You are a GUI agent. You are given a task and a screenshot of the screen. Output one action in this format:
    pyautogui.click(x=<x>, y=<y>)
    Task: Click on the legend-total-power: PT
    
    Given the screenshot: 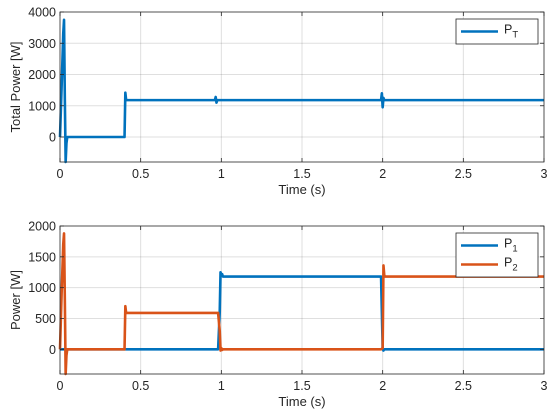 What is the action you would take?
    pyautogui.click(x=497, y=31)
    